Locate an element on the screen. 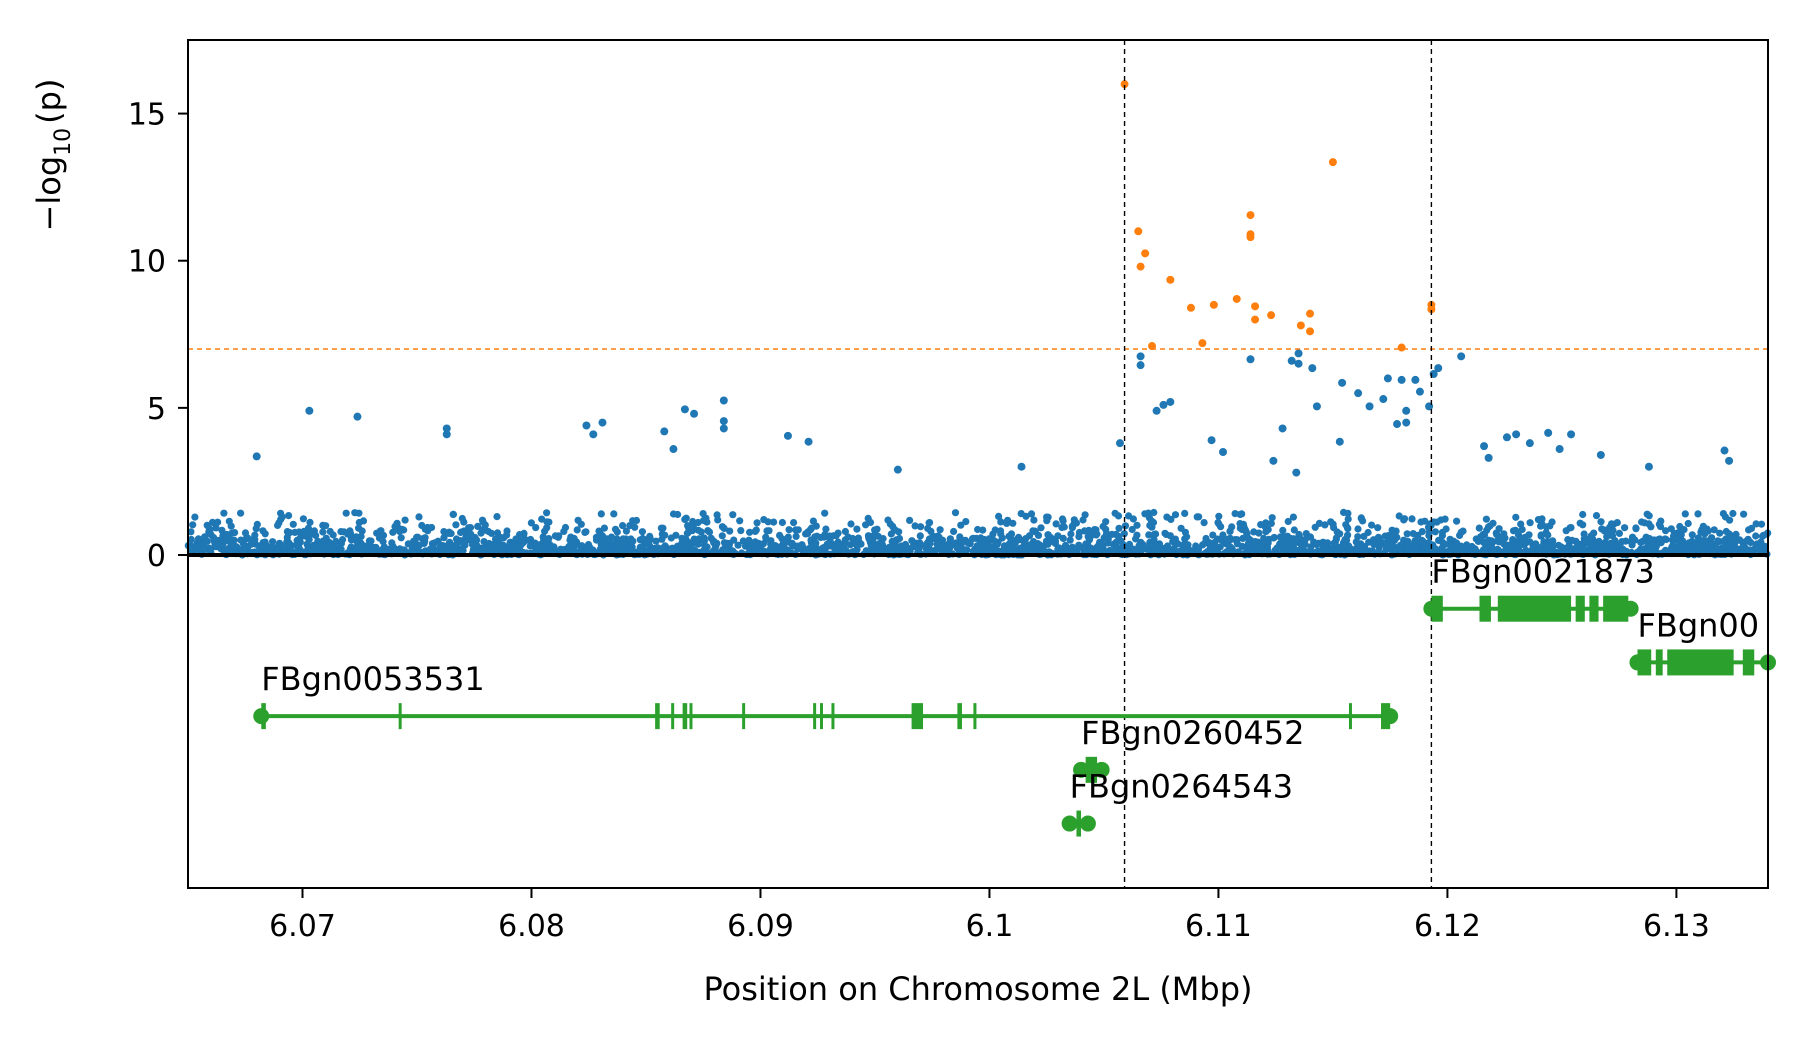 This screenshot has height=1050, width=1801. x-tick-label: 6.08 is located at coordinates (531, 926).